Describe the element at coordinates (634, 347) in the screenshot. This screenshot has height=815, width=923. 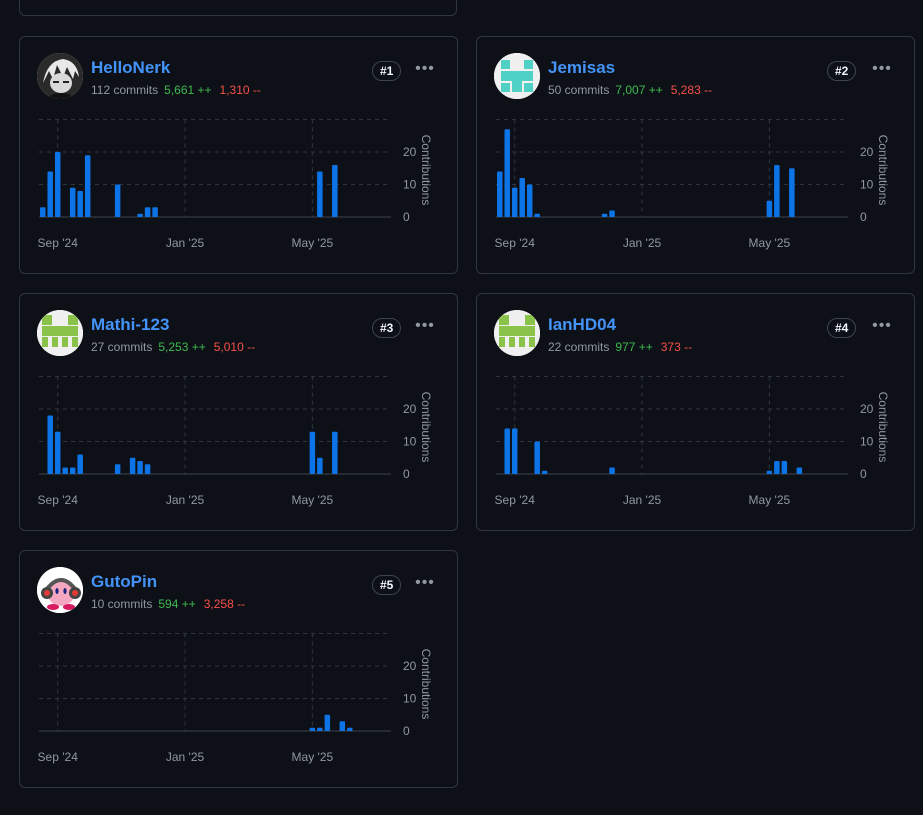
I see `additions-count: 977 ++` at that location.